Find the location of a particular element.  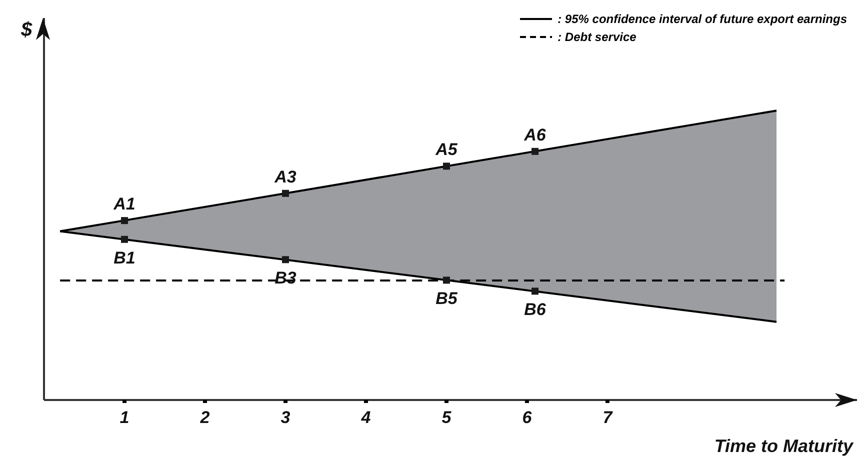

x-tick-label: 4 is located at coordinates (366, 418).